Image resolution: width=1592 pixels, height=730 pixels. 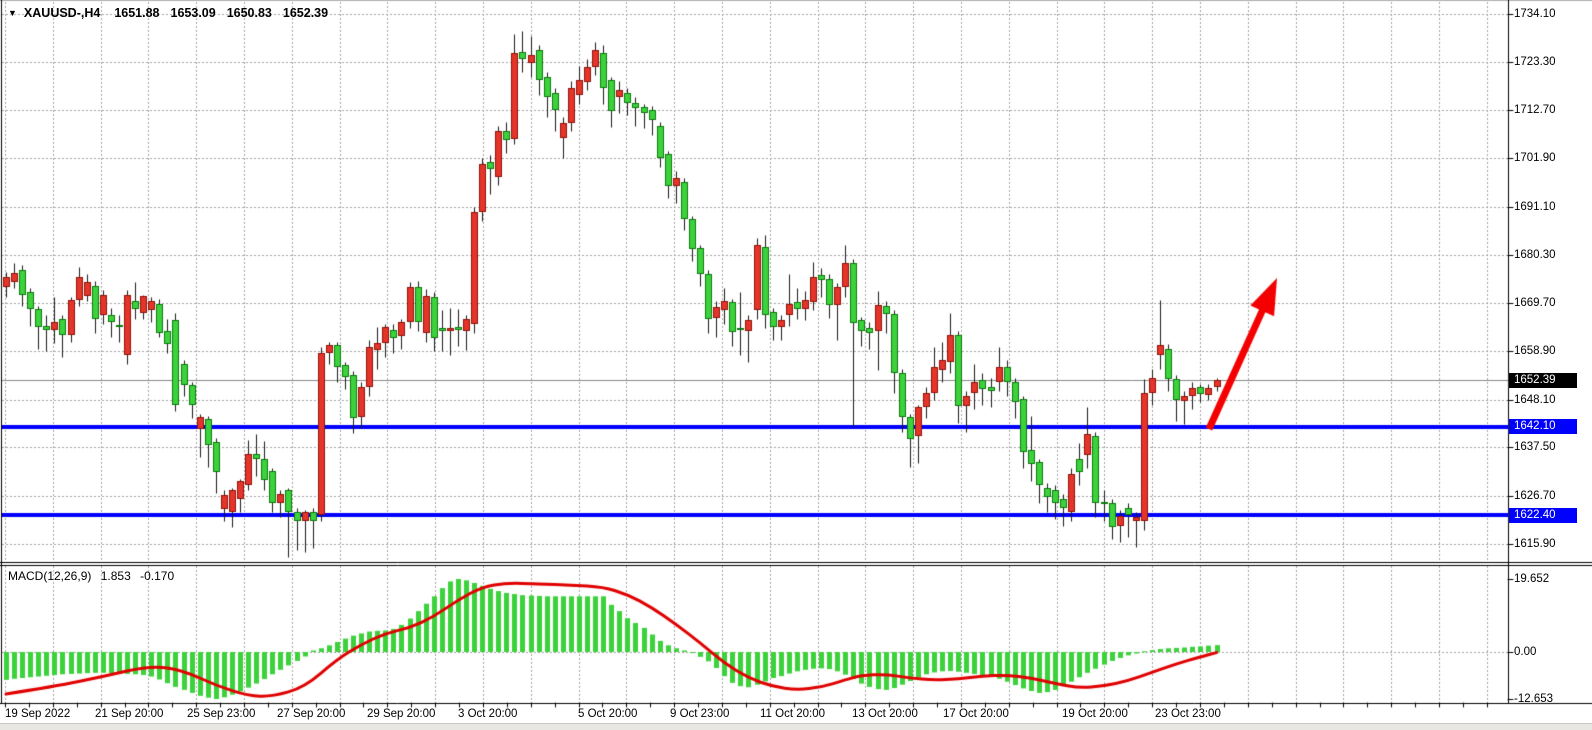 I want to click on time-tick-label: 19 Sep 2022, so click(x=38, y=714).